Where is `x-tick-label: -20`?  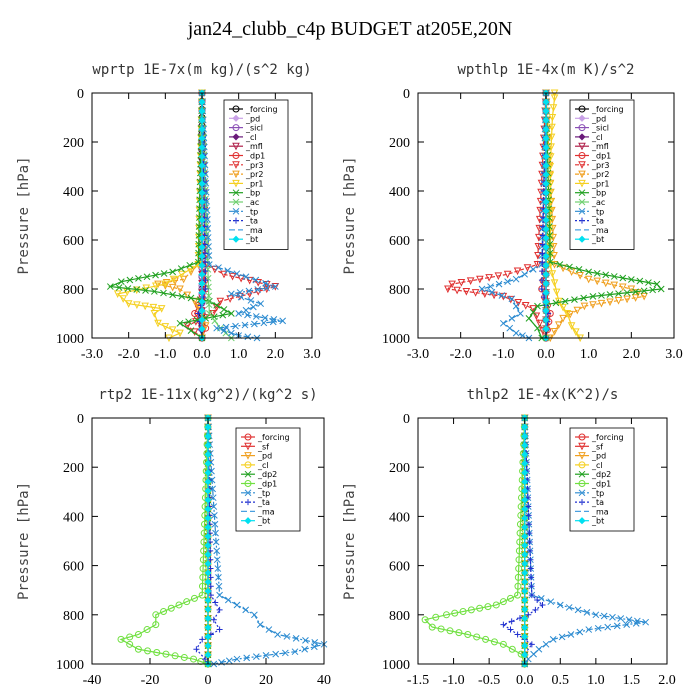 x-tick-label: -20 is located at coordinates (150, 680).